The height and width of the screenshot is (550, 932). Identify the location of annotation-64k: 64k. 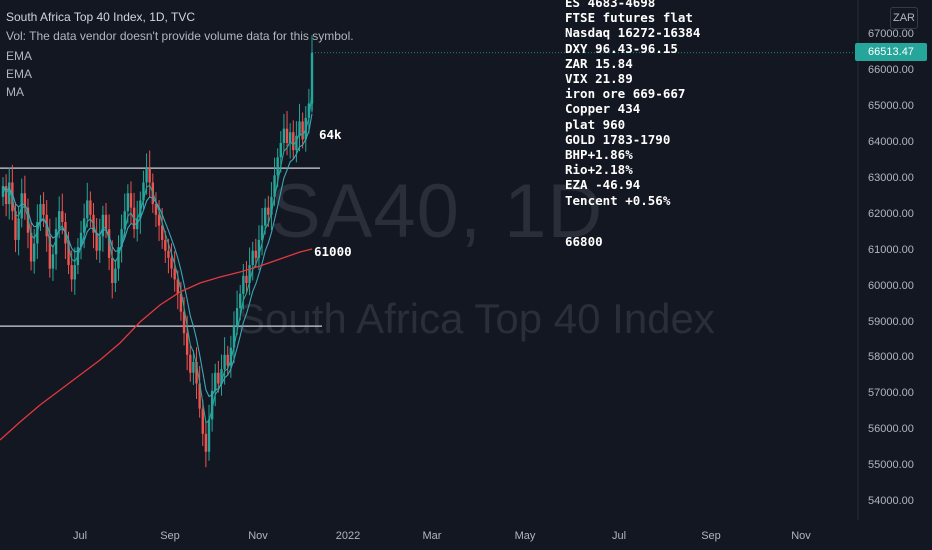
(330, 134).